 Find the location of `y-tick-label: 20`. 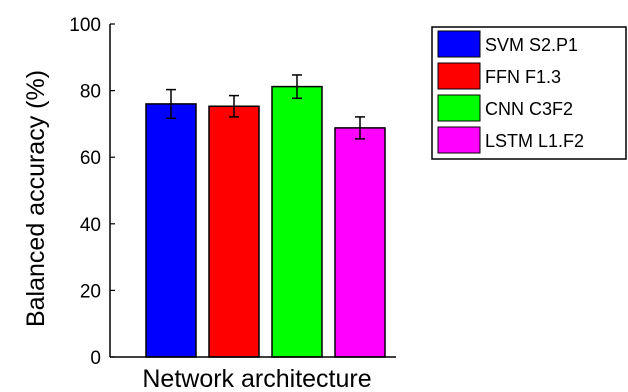

y-tick-label: 20 is located at coordinates (90, 291).